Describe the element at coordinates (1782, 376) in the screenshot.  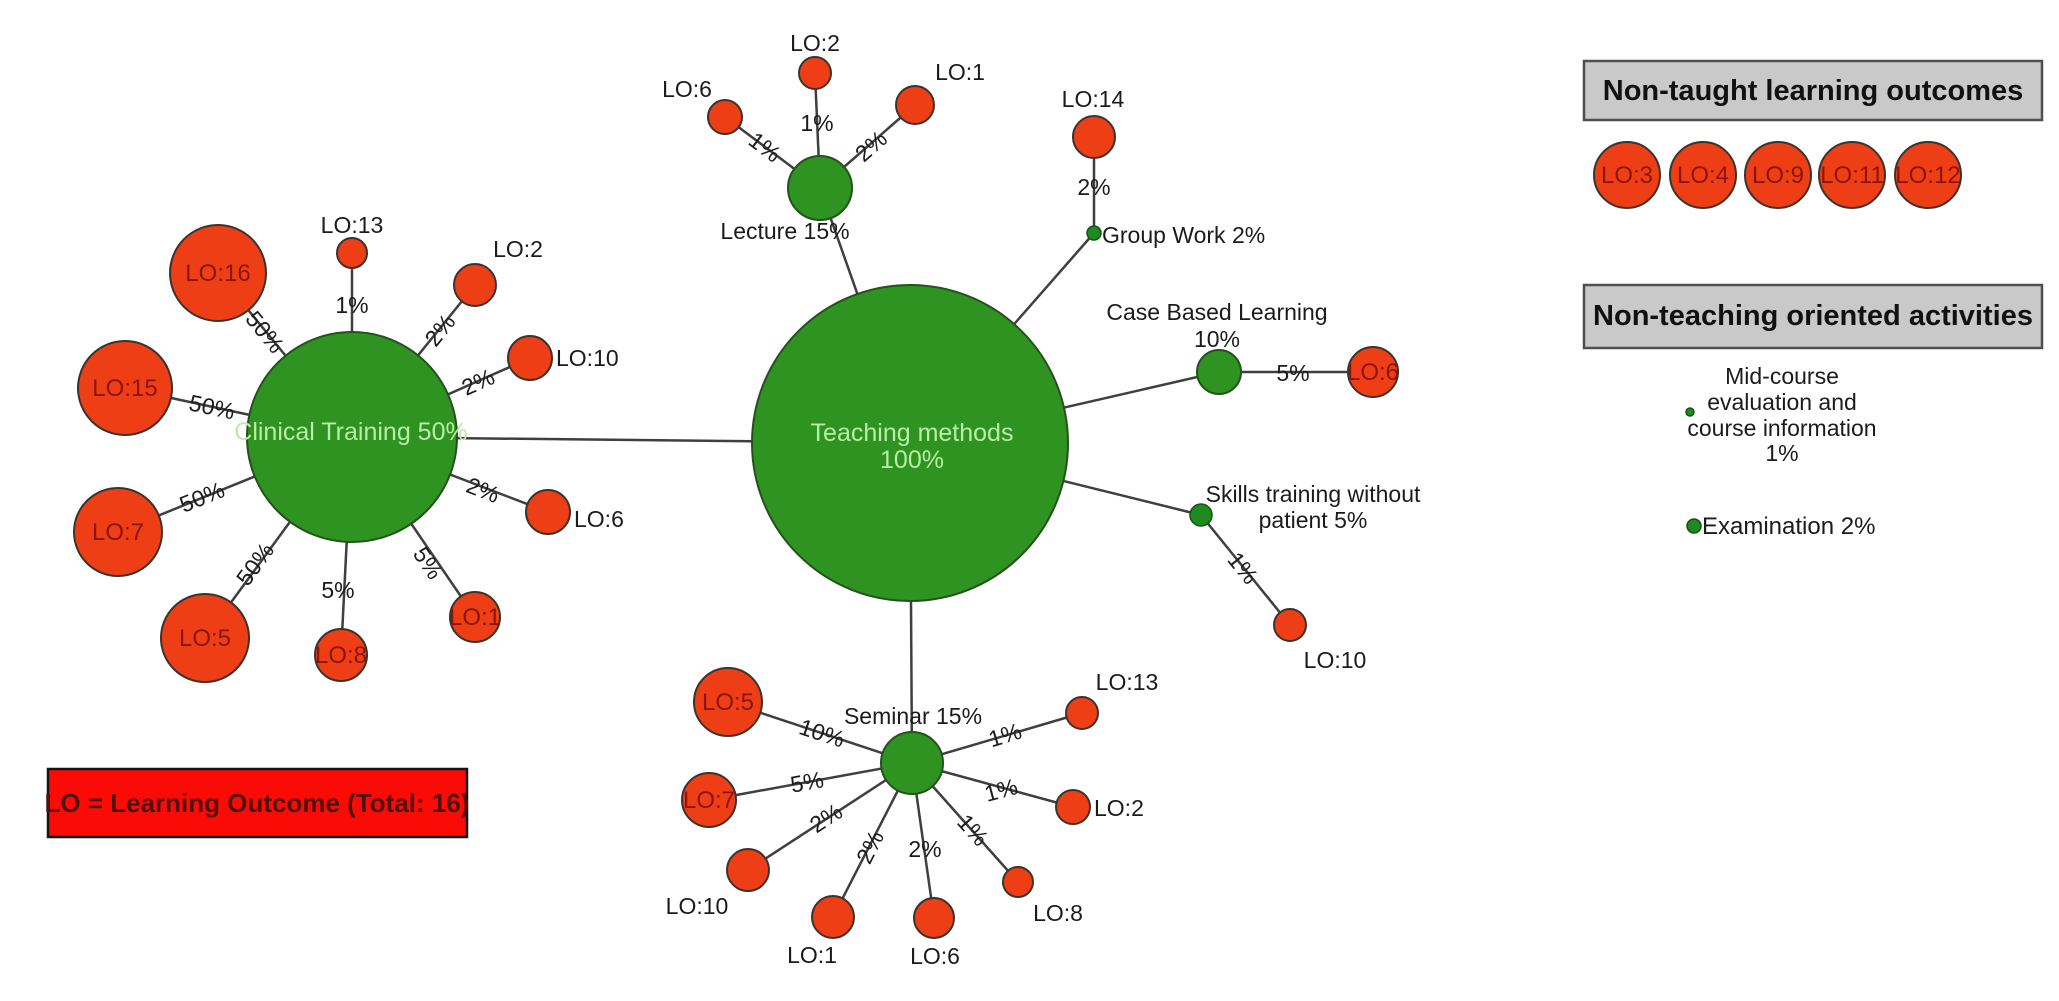
I see `mid-course-line1: Mid-course` at that location.